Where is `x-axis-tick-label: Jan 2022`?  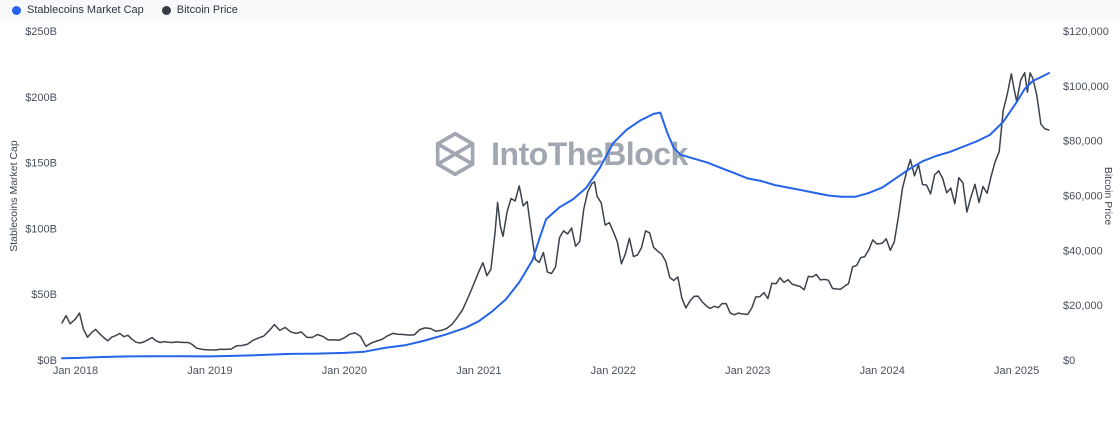 x-axis-tick-label: Jan 2022 is located at coordinates (613, 371).